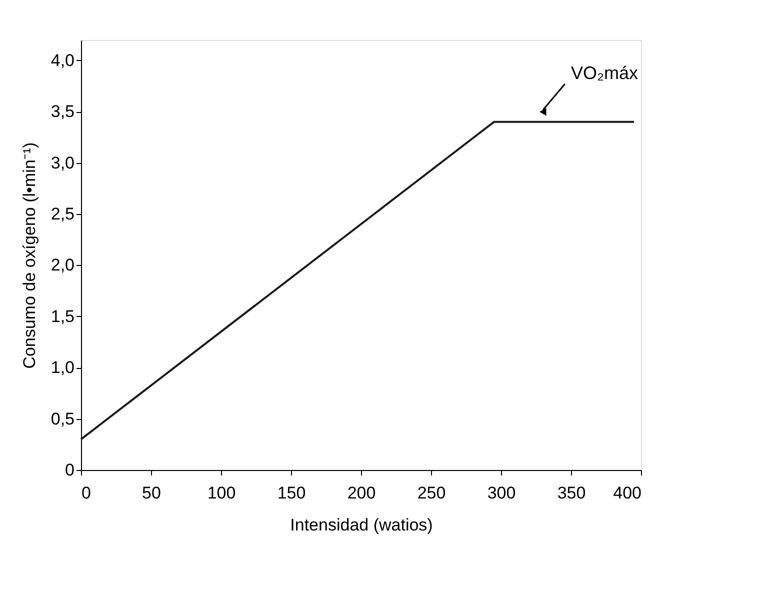 The height and width of the screenshot is (597, 771). I want to click on x-tick-label: 350, so click(571, 493).